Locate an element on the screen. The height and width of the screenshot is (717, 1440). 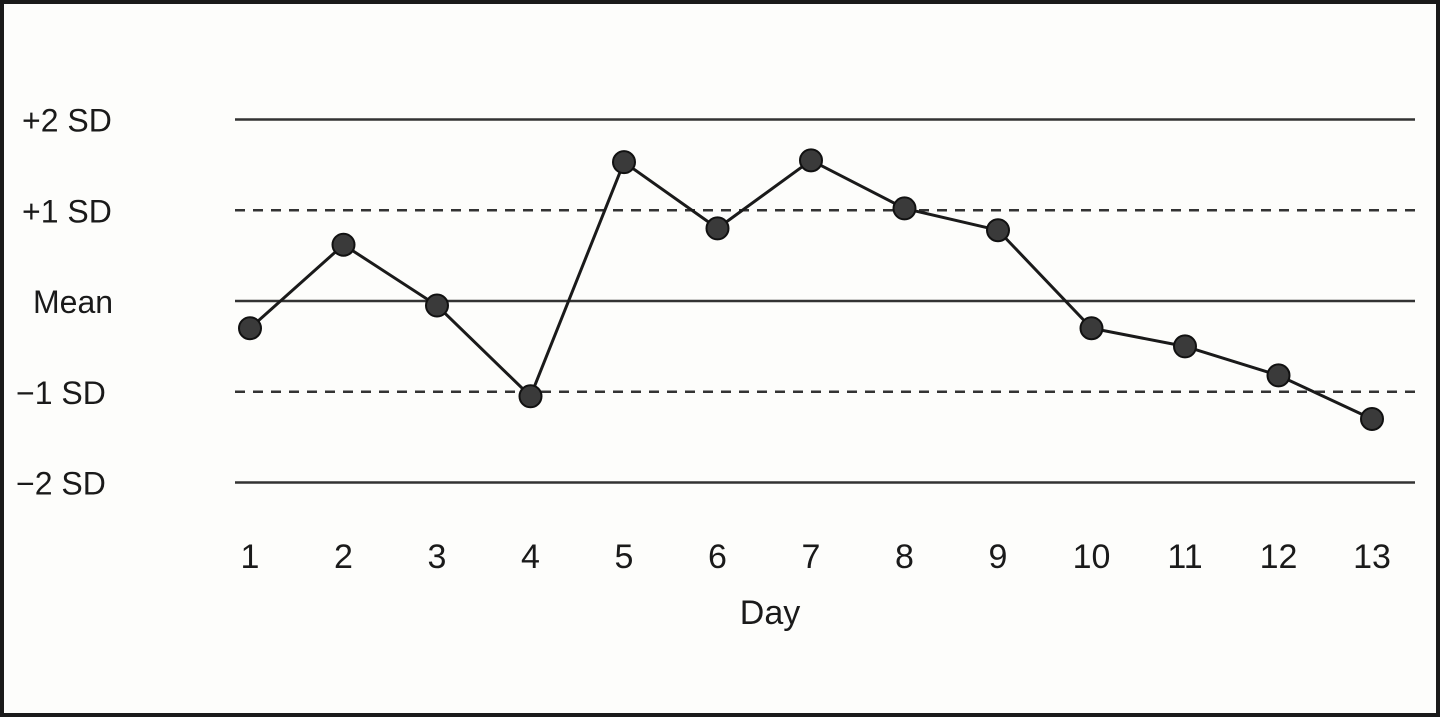
y-label--1-sd: +1 SD is located at coordinates (67, 211).